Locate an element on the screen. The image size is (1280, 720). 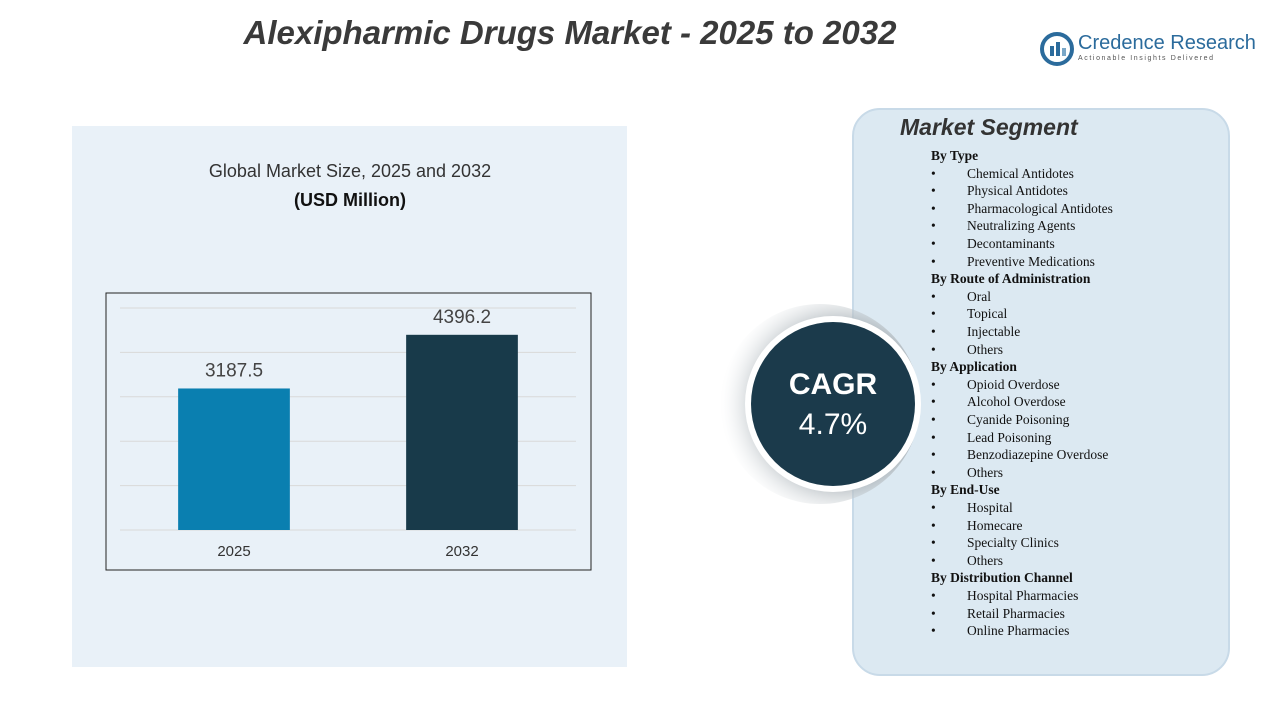
segment-item: Neutralizing Agents is located at coordinates (1021, 226).